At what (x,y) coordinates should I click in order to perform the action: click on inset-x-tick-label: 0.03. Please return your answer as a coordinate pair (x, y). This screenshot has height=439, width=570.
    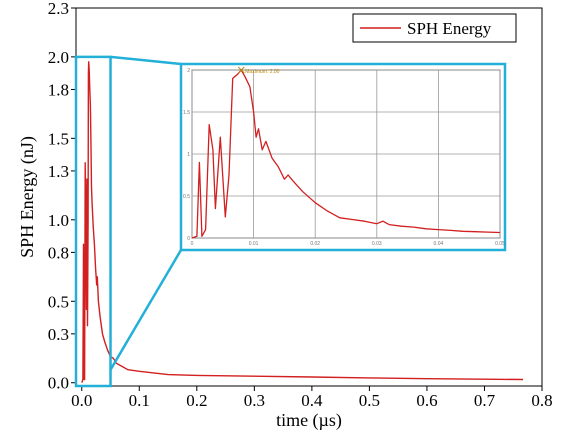
    Looking at the image, I should click on (377, 244).